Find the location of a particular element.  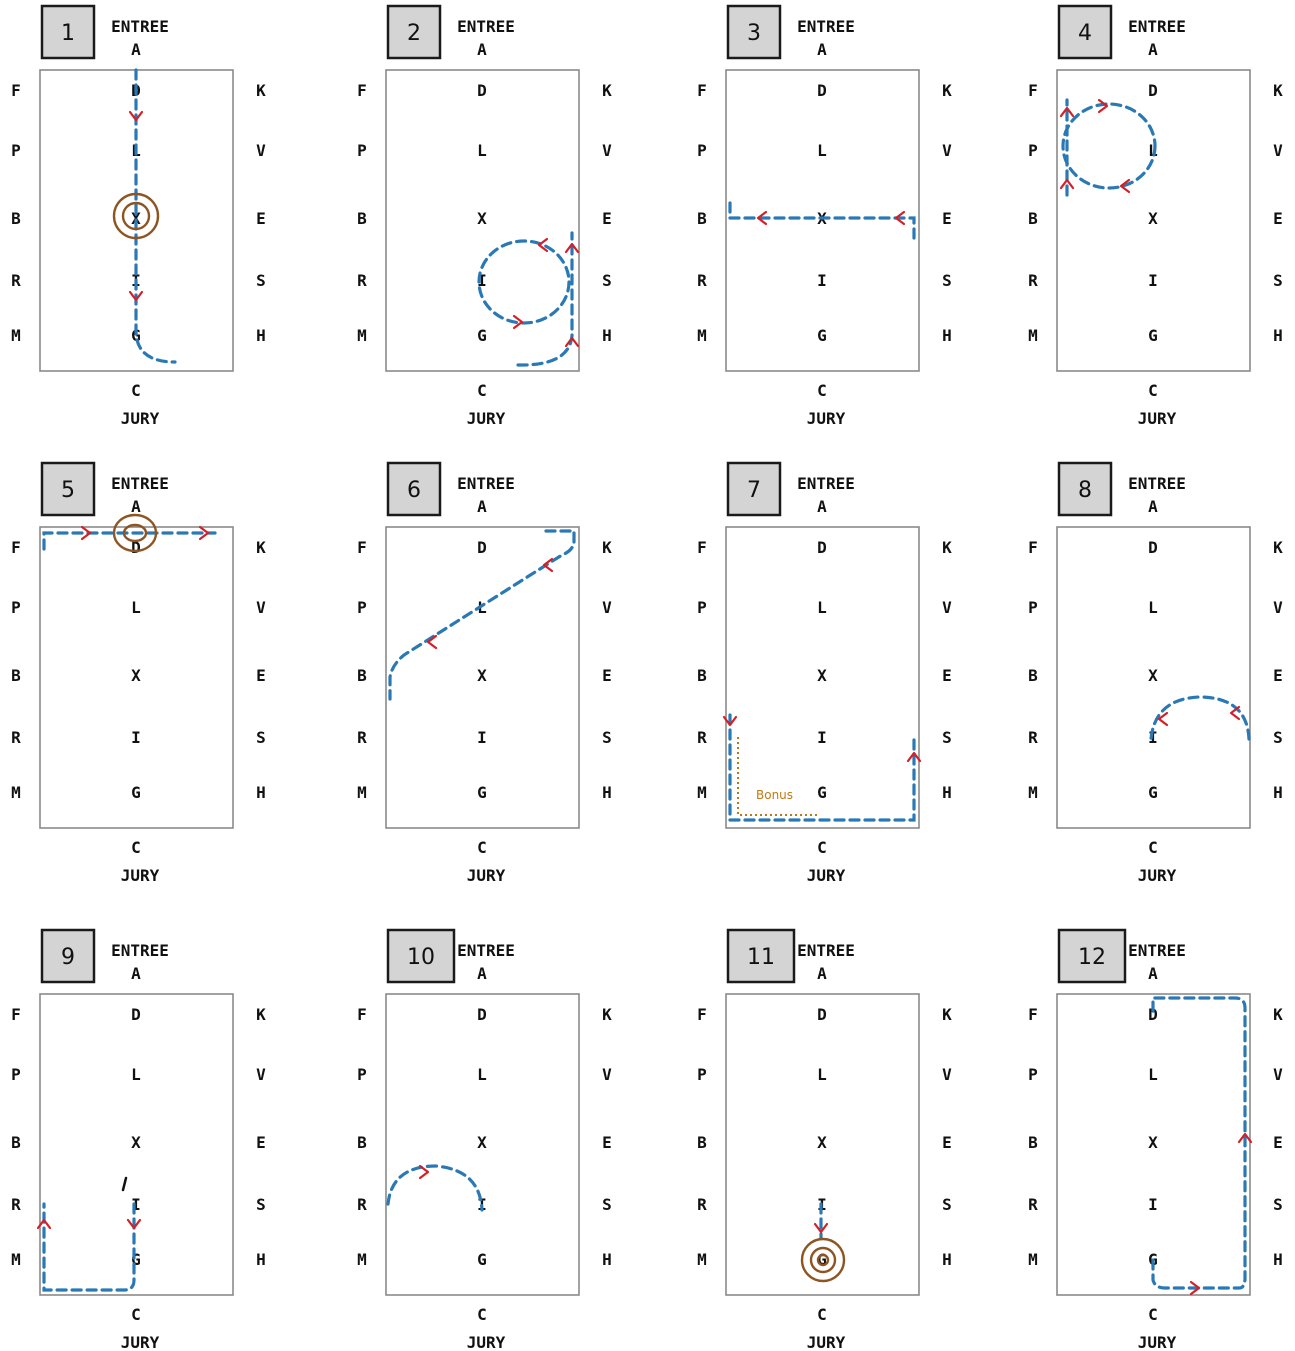

figure-number: 3 is located at coordinates (754, 33).